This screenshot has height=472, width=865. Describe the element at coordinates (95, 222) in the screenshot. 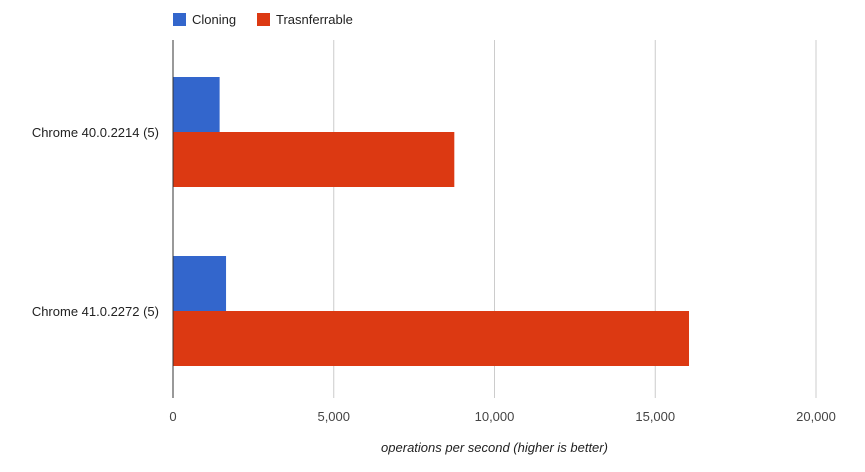

I see `category-labels: Chrome 40.0.2214 (5) Chrome 41.0.2272 (5)` at that location.